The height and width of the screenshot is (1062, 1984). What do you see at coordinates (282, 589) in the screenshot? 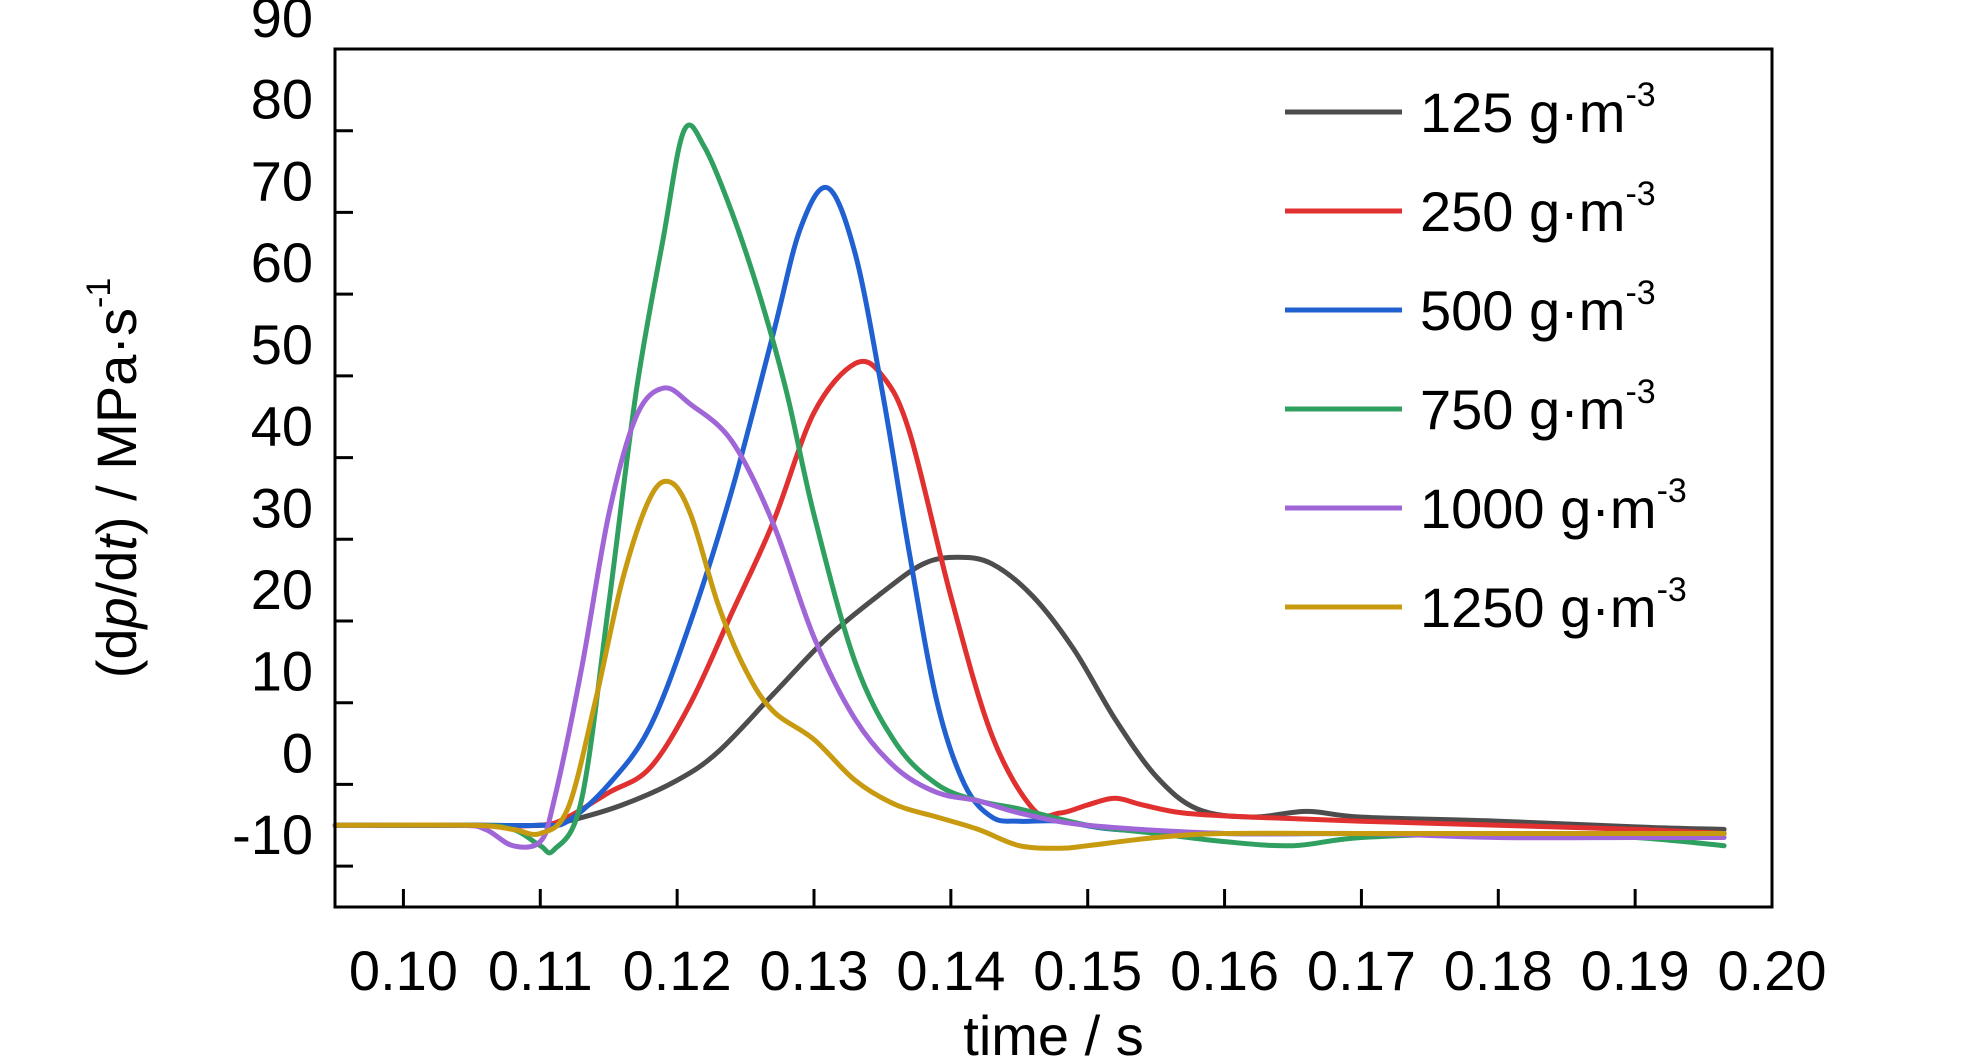
I see `y-tick-label: 20` at bounding box center [282, 589].